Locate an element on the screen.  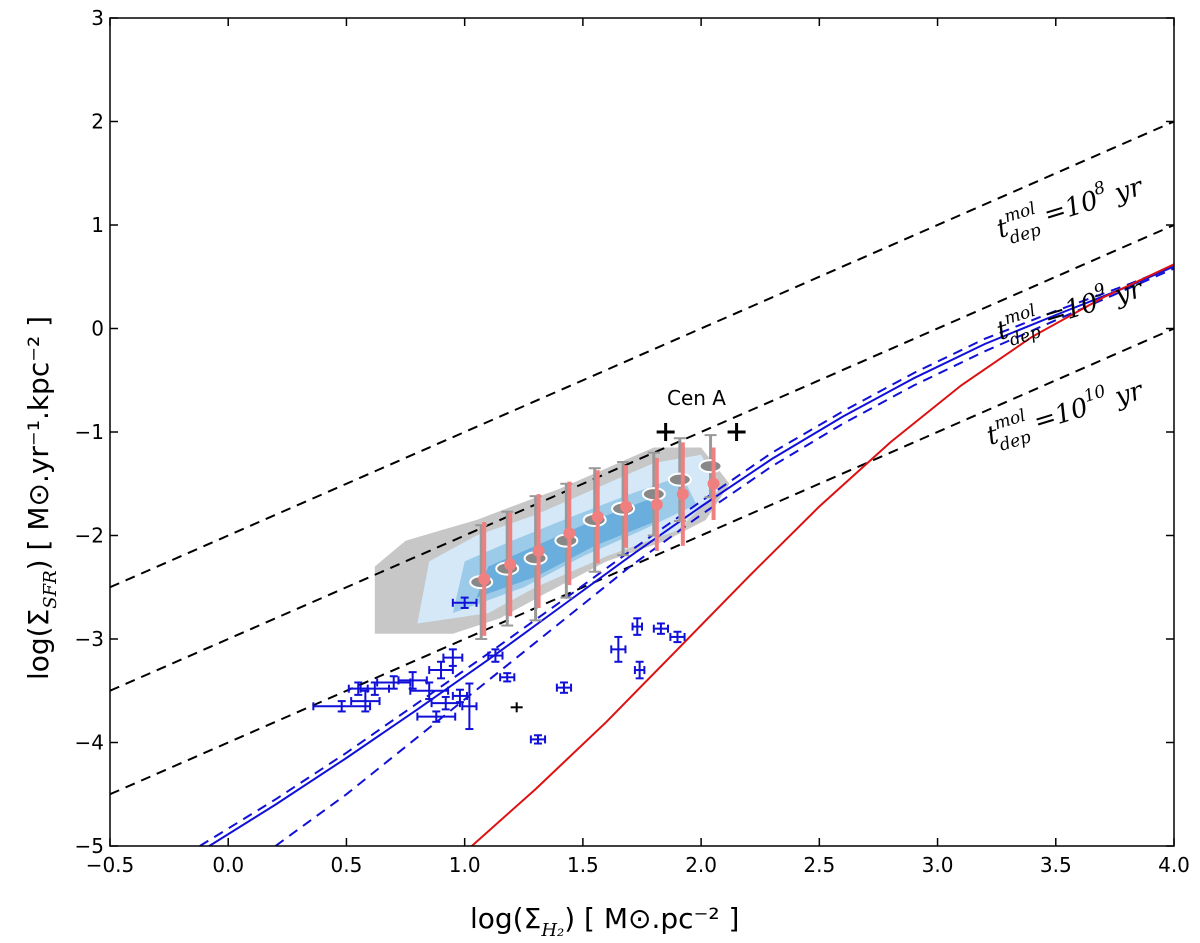
x-tick-label: 3.0 is located at coordinates (938, 865).